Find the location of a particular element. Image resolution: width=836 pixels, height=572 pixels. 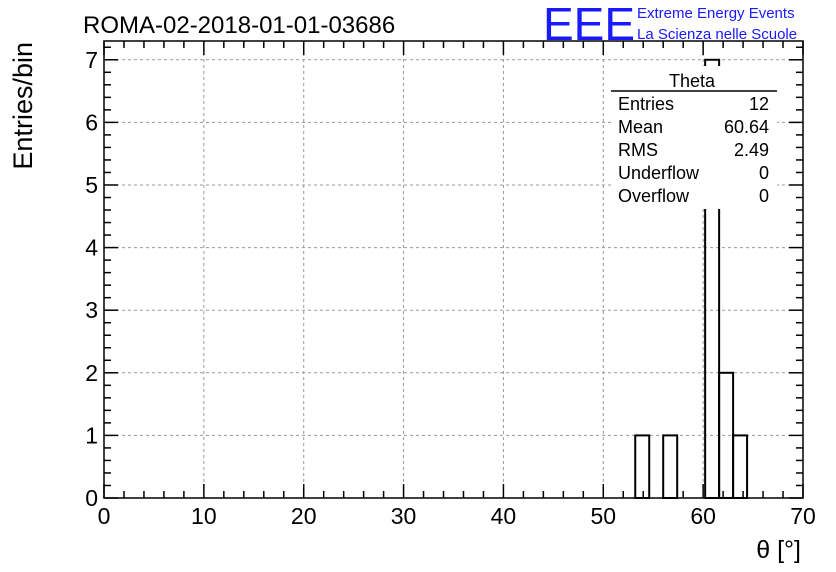

x-tick-label: 60 is located at coordinates (703, 516).